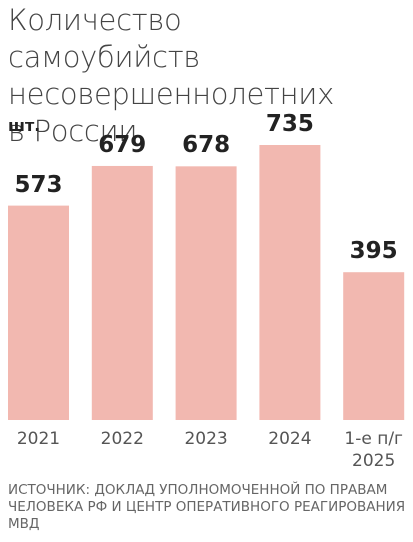 The width and height of the screenshot is (413, 542). What do you see at coordinates (122, 439) in the screenshot?
I see `x-tick-label: 2022` at bounding box center [122, 439].